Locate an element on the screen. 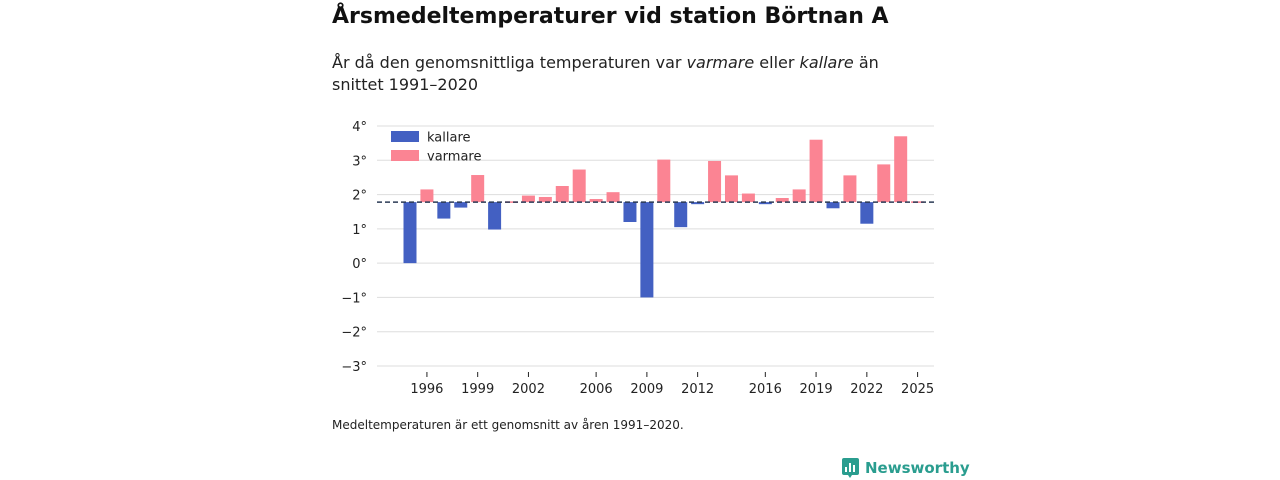  legend-swatch-kallare is located at coordinates (405, 136).